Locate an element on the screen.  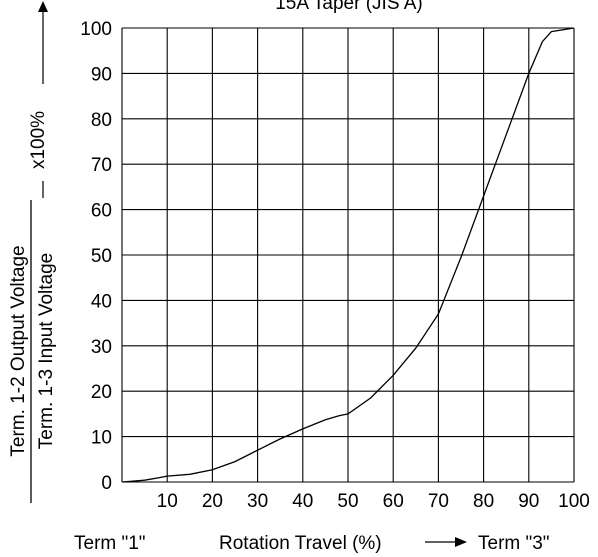
y-tick-label: 40 is located at coordinates (101, 301).